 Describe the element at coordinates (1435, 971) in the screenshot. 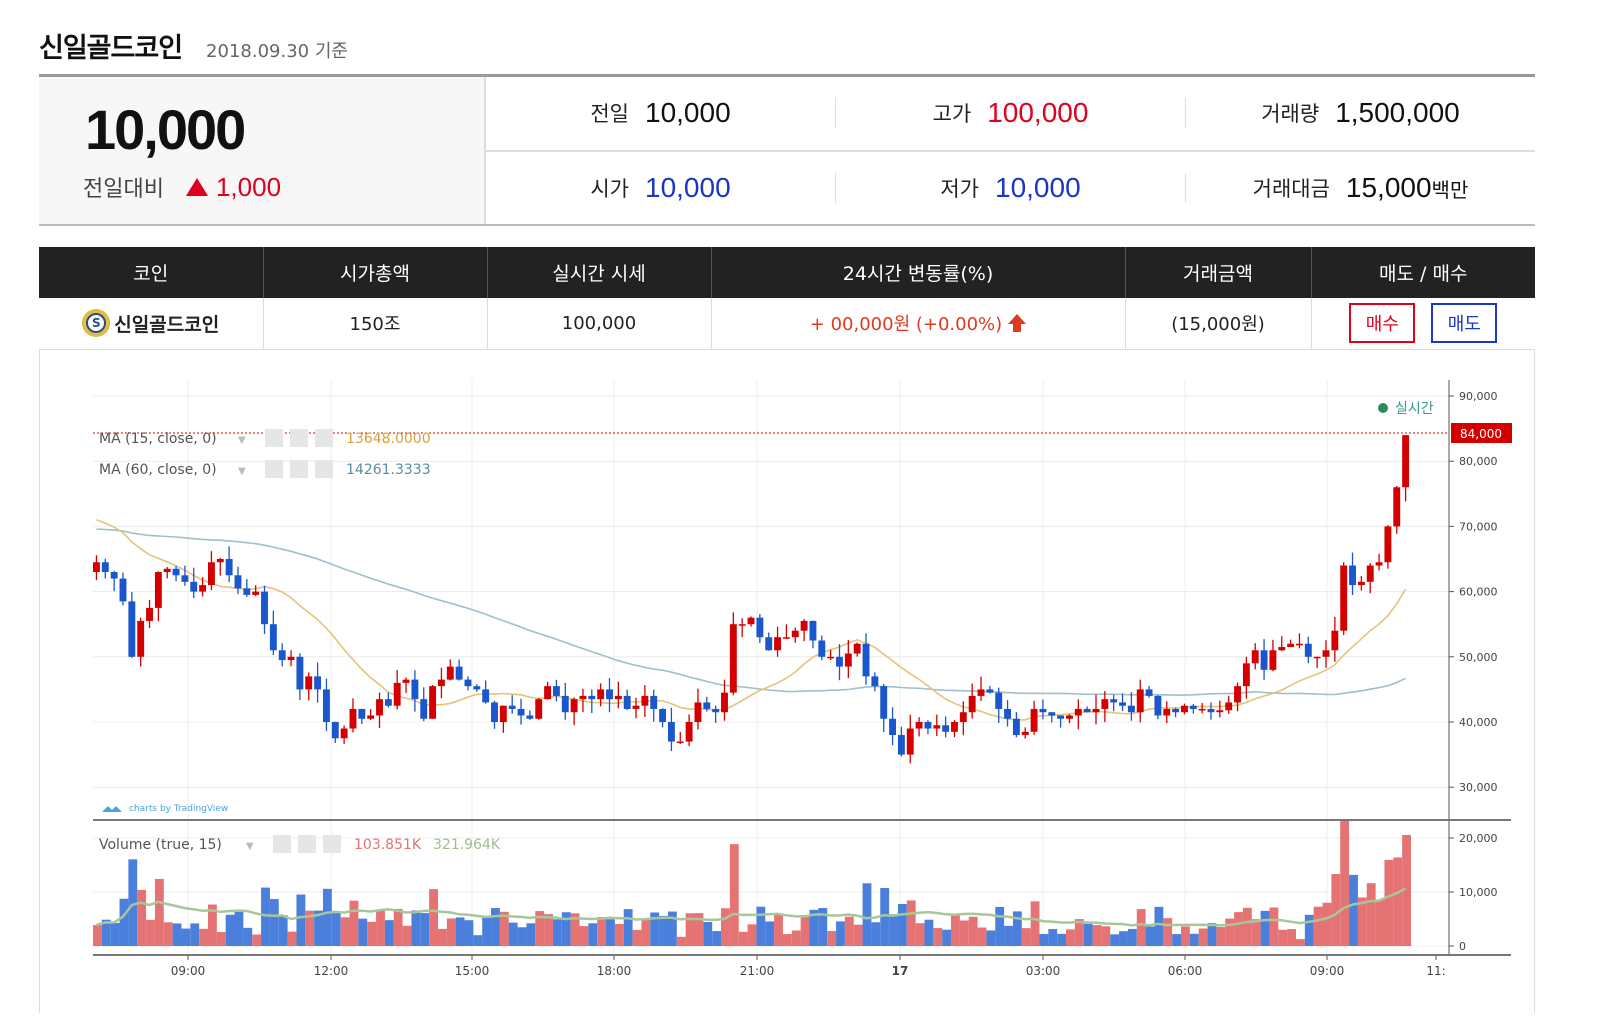

I see `svg-text: 11:` at that location.